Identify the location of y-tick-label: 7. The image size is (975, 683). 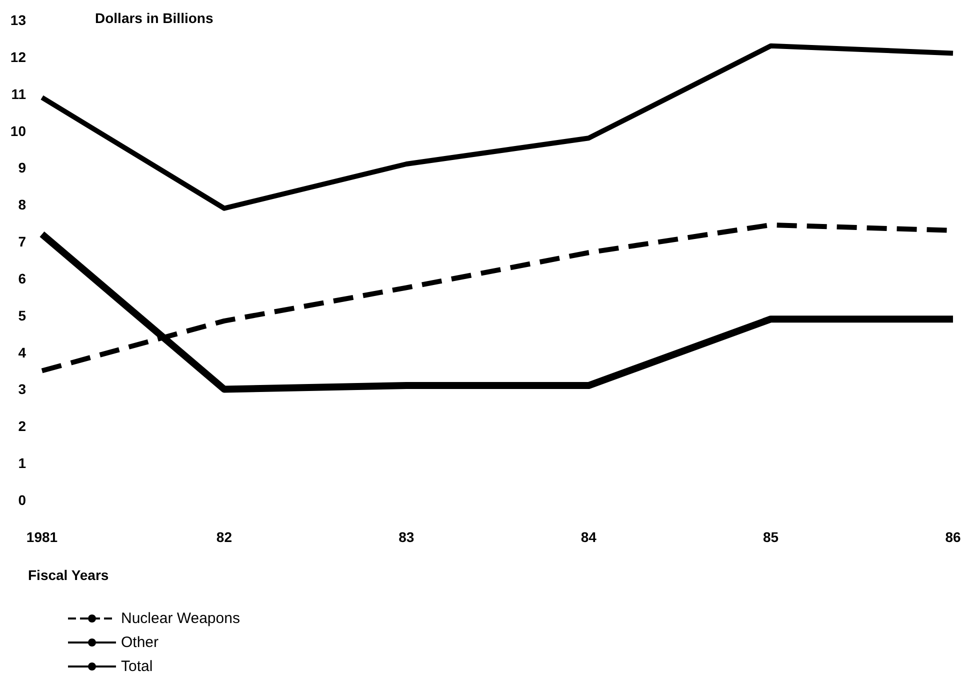
(22, 242).